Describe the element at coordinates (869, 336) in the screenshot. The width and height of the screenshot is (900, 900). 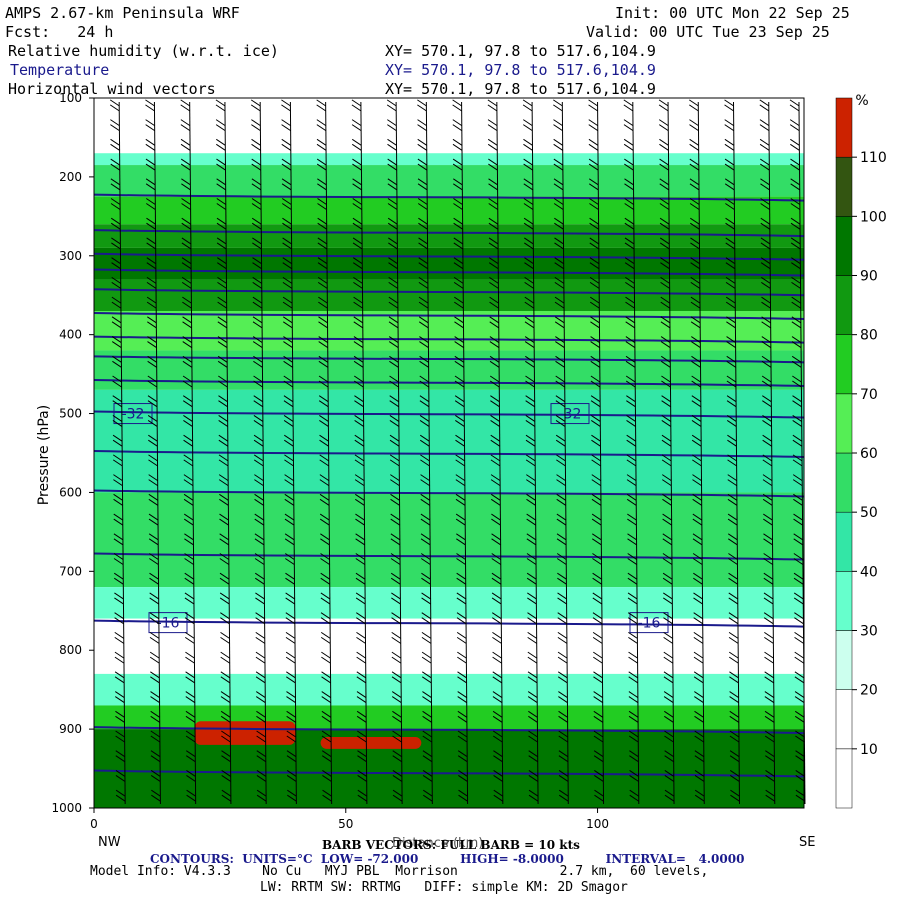
I see `colorbar-tick-label: 80` at that location.